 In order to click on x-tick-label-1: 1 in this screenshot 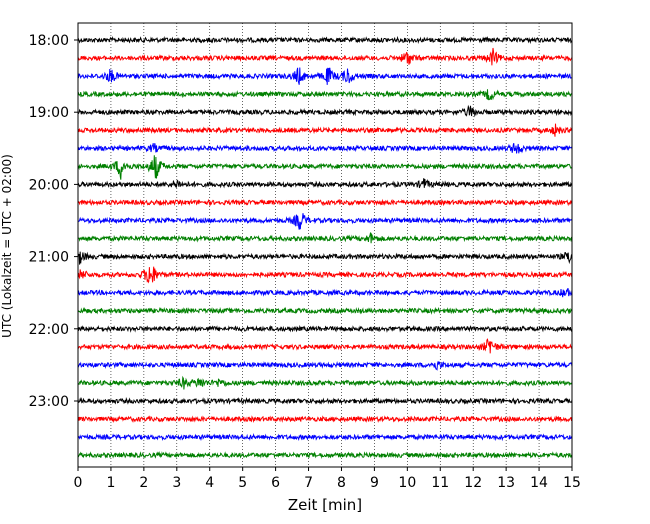, I will do `click(110, 483)`.